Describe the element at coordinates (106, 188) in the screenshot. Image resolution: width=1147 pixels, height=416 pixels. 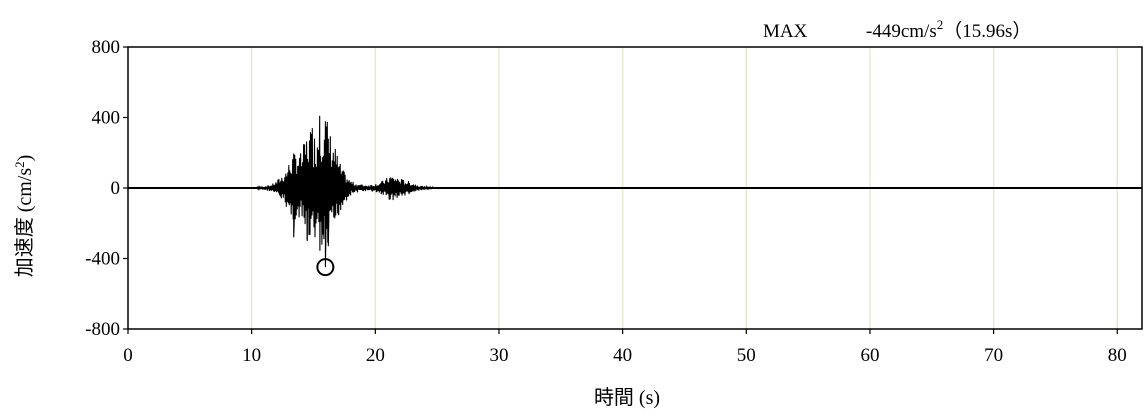
I see `y-axis-ticks: 800 400 0 -400 -800` at that location.